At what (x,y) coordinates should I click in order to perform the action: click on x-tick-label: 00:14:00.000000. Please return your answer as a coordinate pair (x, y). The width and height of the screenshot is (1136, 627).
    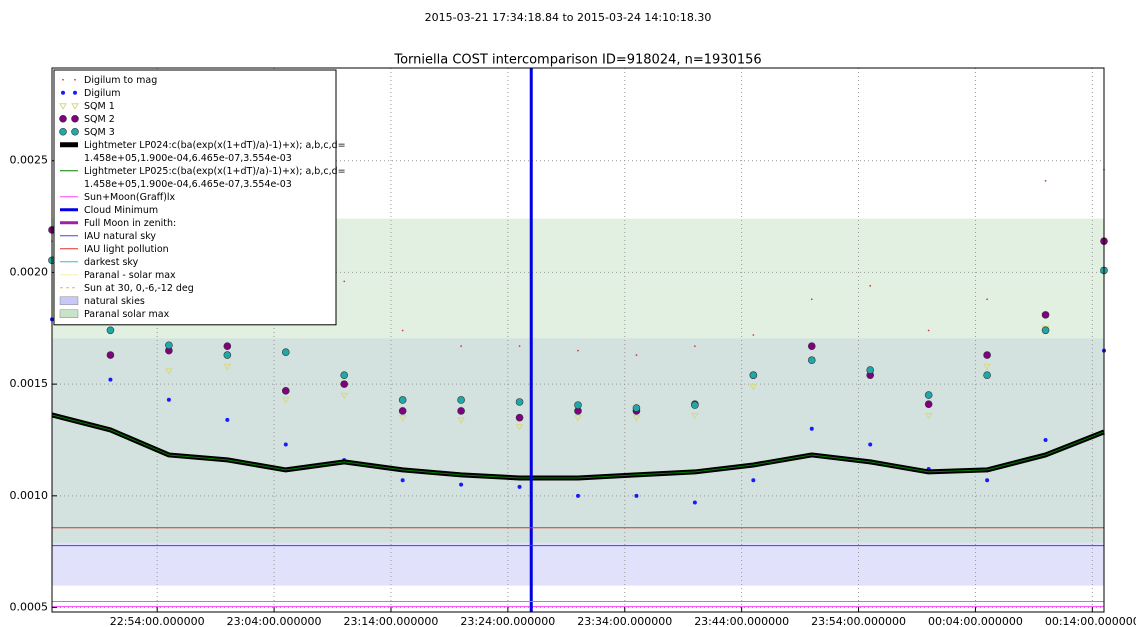
    Looking at the image, I should click on (1090, 621).